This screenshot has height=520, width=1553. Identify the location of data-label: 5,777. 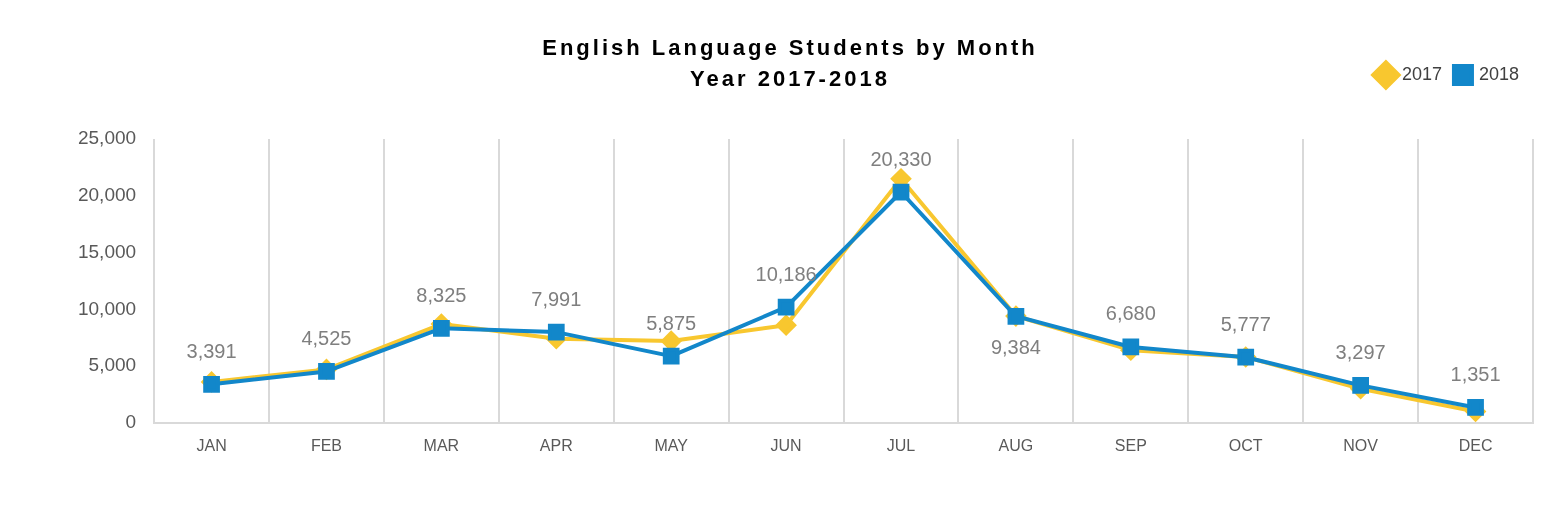
(1245, 323).